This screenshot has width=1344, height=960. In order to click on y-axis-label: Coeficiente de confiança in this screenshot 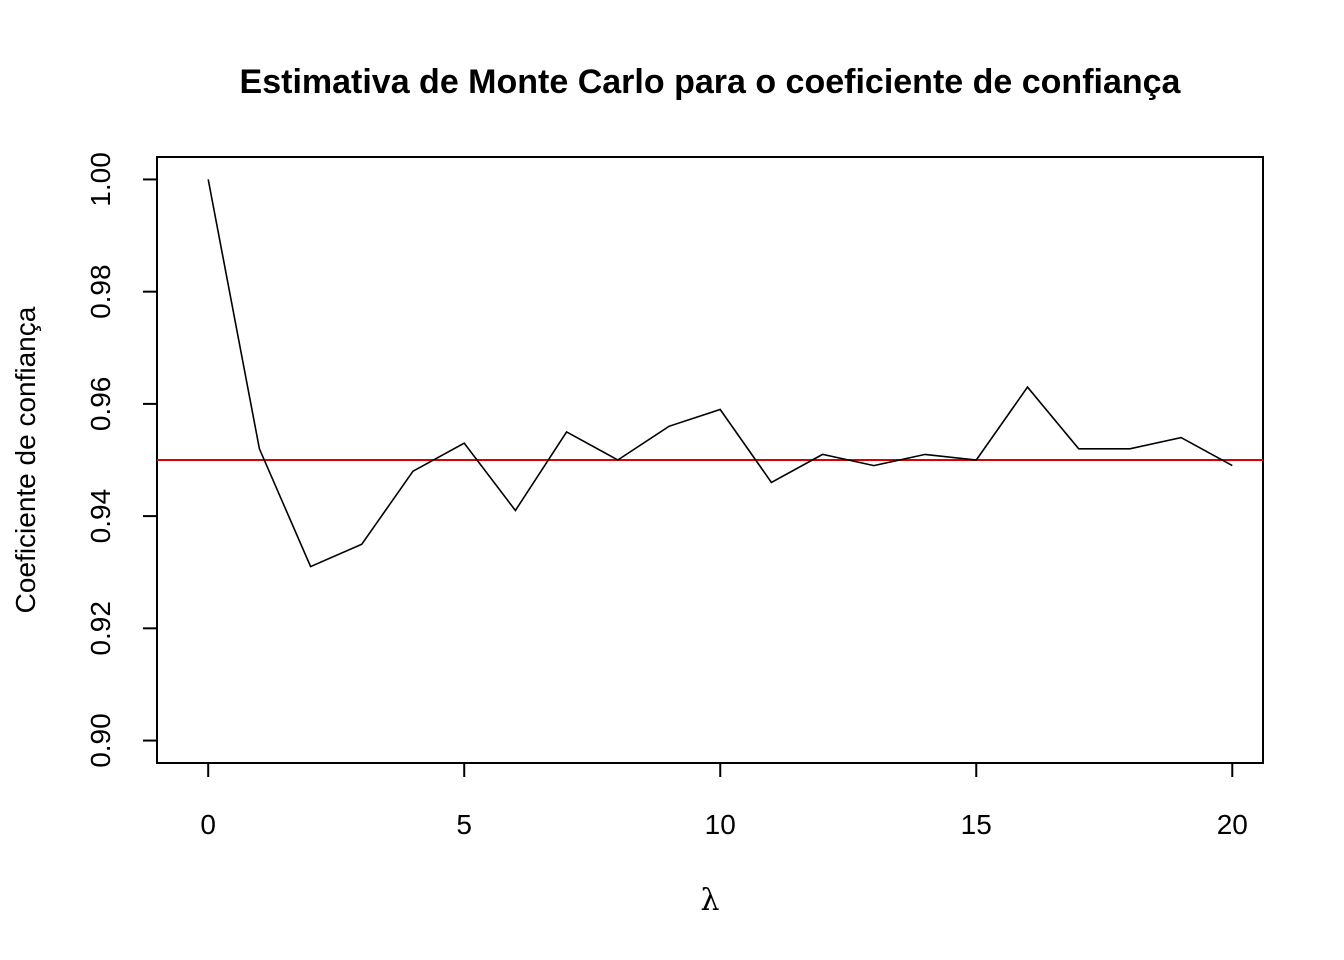, I will do `click(25, 459)`.